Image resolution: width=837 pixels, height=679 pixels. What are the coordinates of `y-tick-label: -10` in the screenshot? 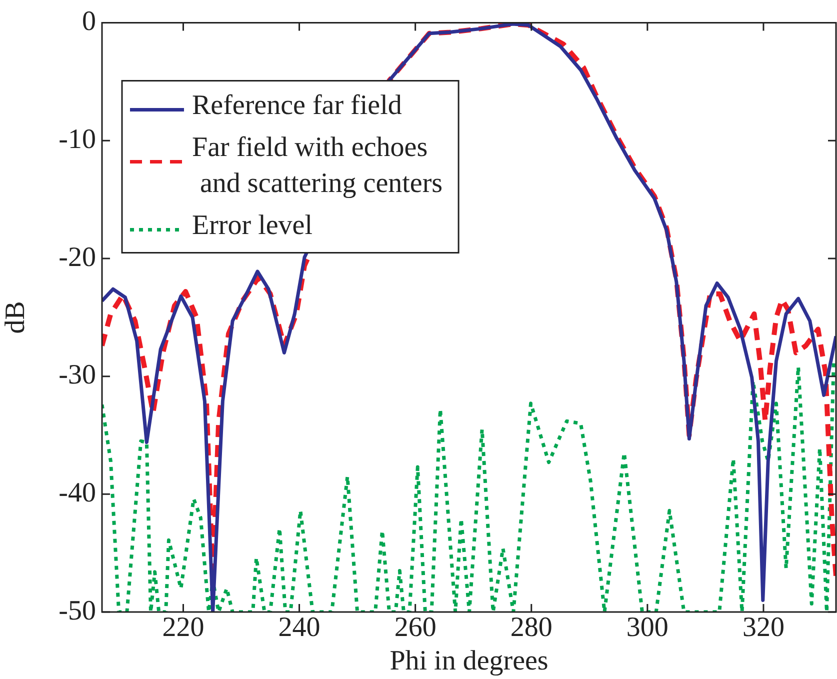 It's located at (77, 139).